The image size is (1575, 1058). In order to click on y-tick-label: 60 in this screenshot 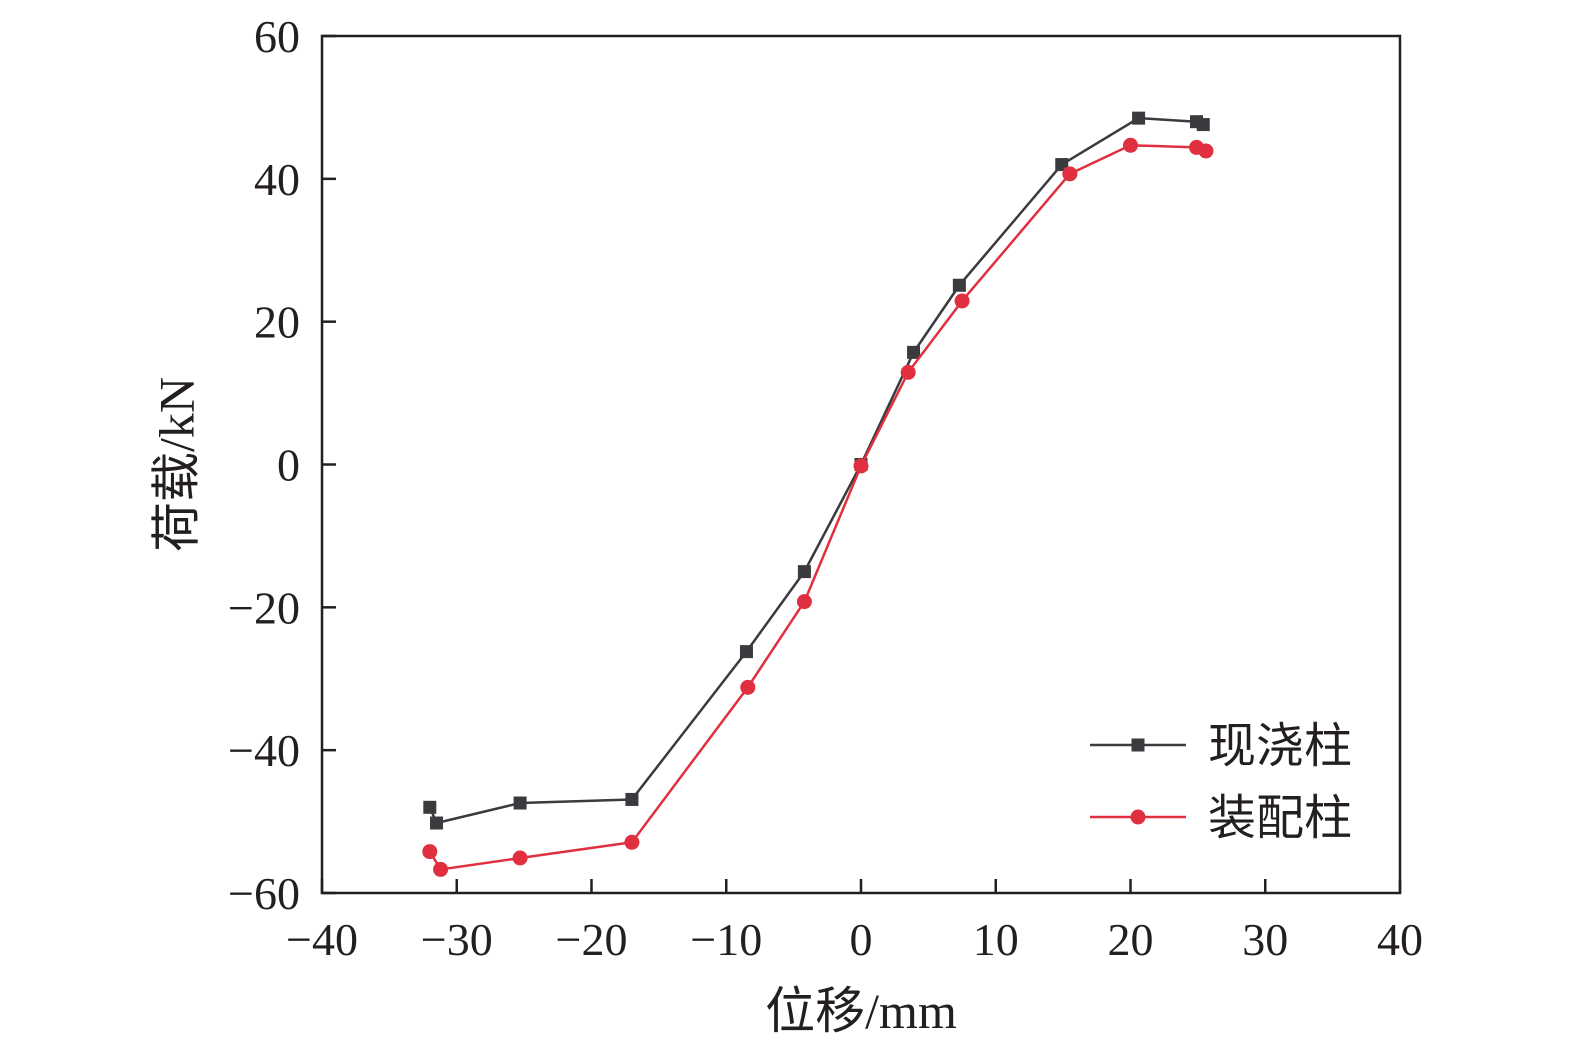, I will do `click(277, 36)`.